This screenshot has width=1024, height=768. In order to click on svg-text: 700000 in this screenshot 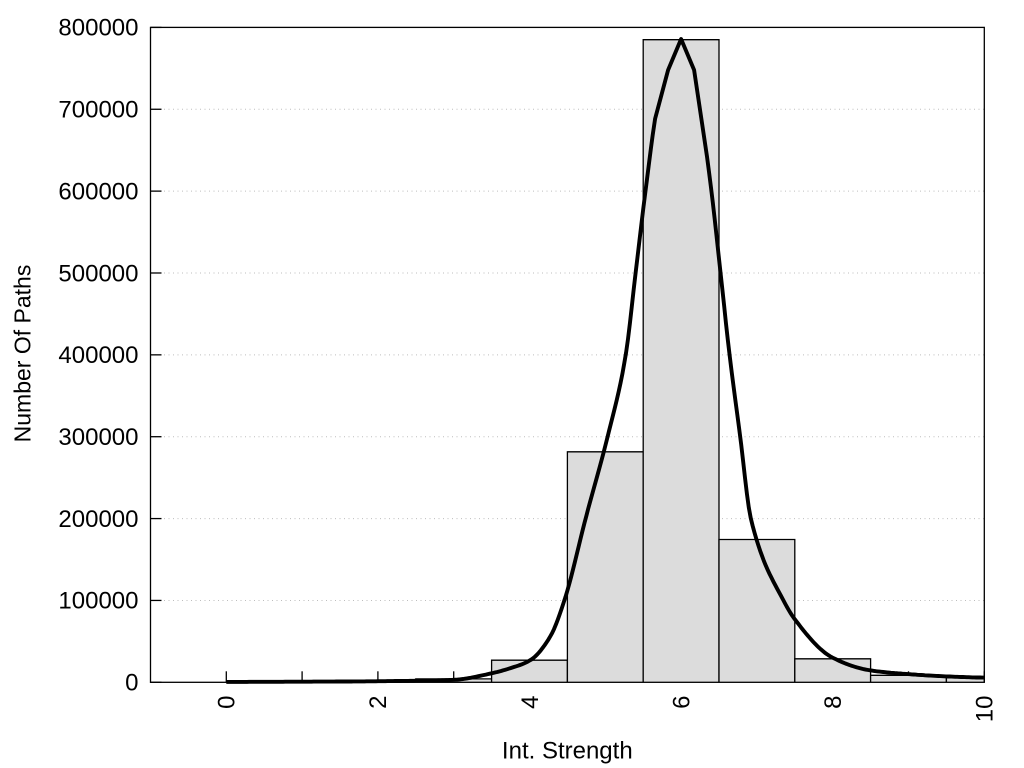, I will do `click(98, 110)`.